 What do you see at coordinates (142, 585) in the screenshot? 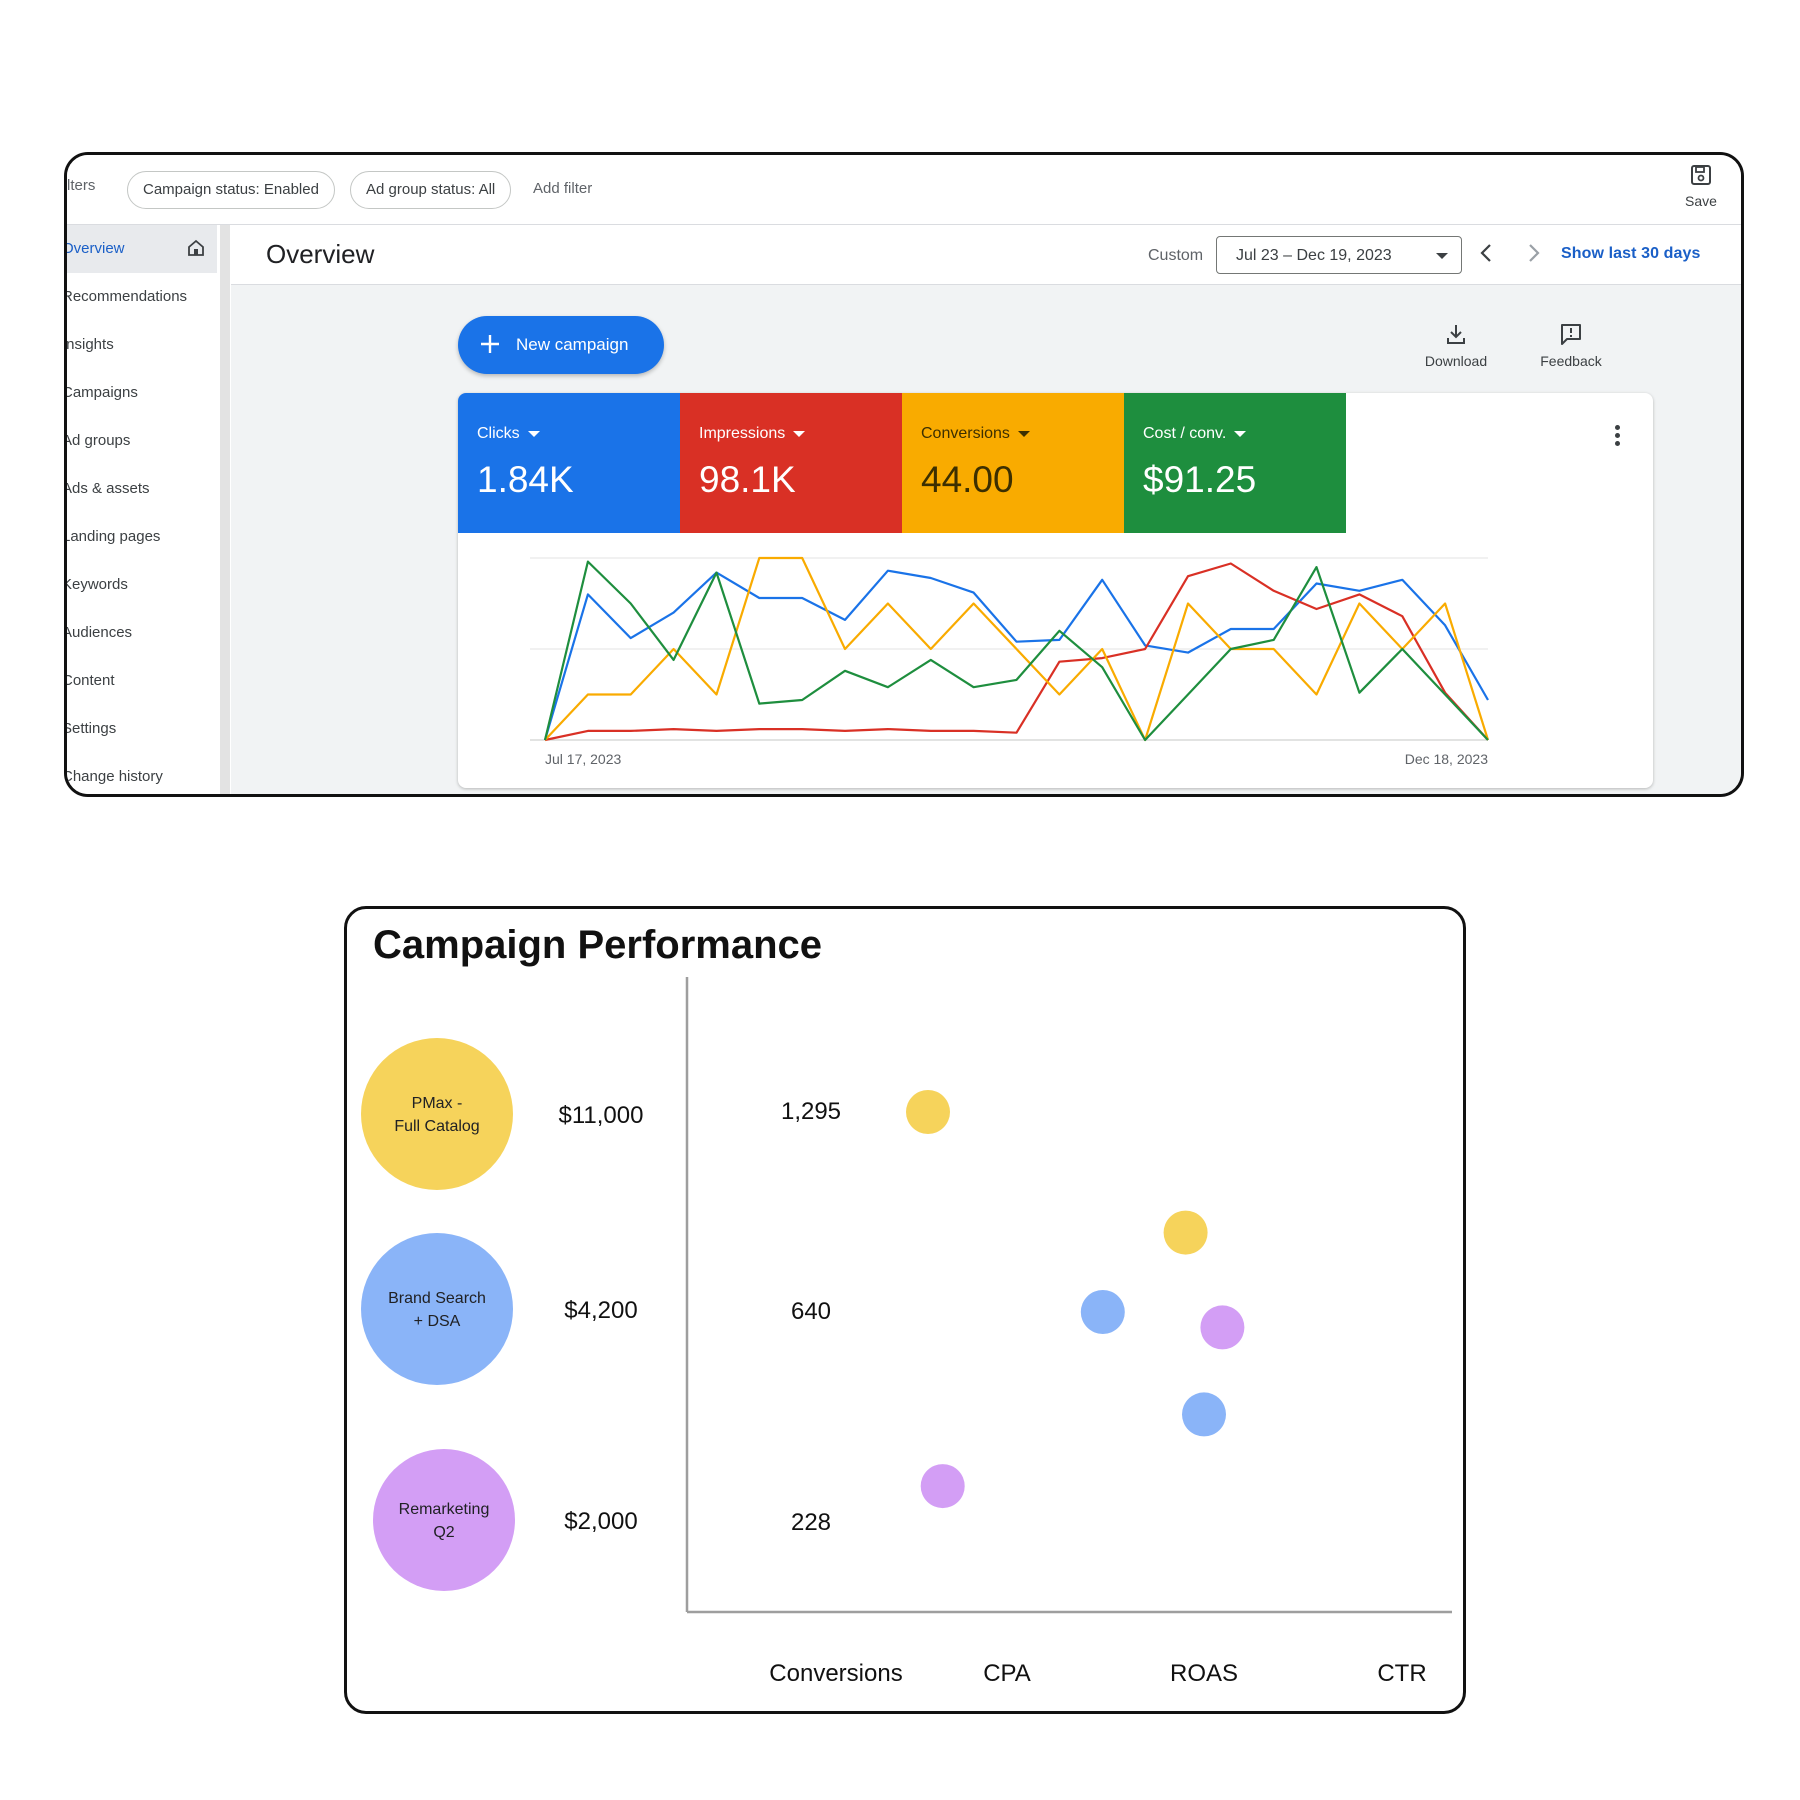
I see `sidebar-item-keywords: Keywords` at bounding box center [142, 585].